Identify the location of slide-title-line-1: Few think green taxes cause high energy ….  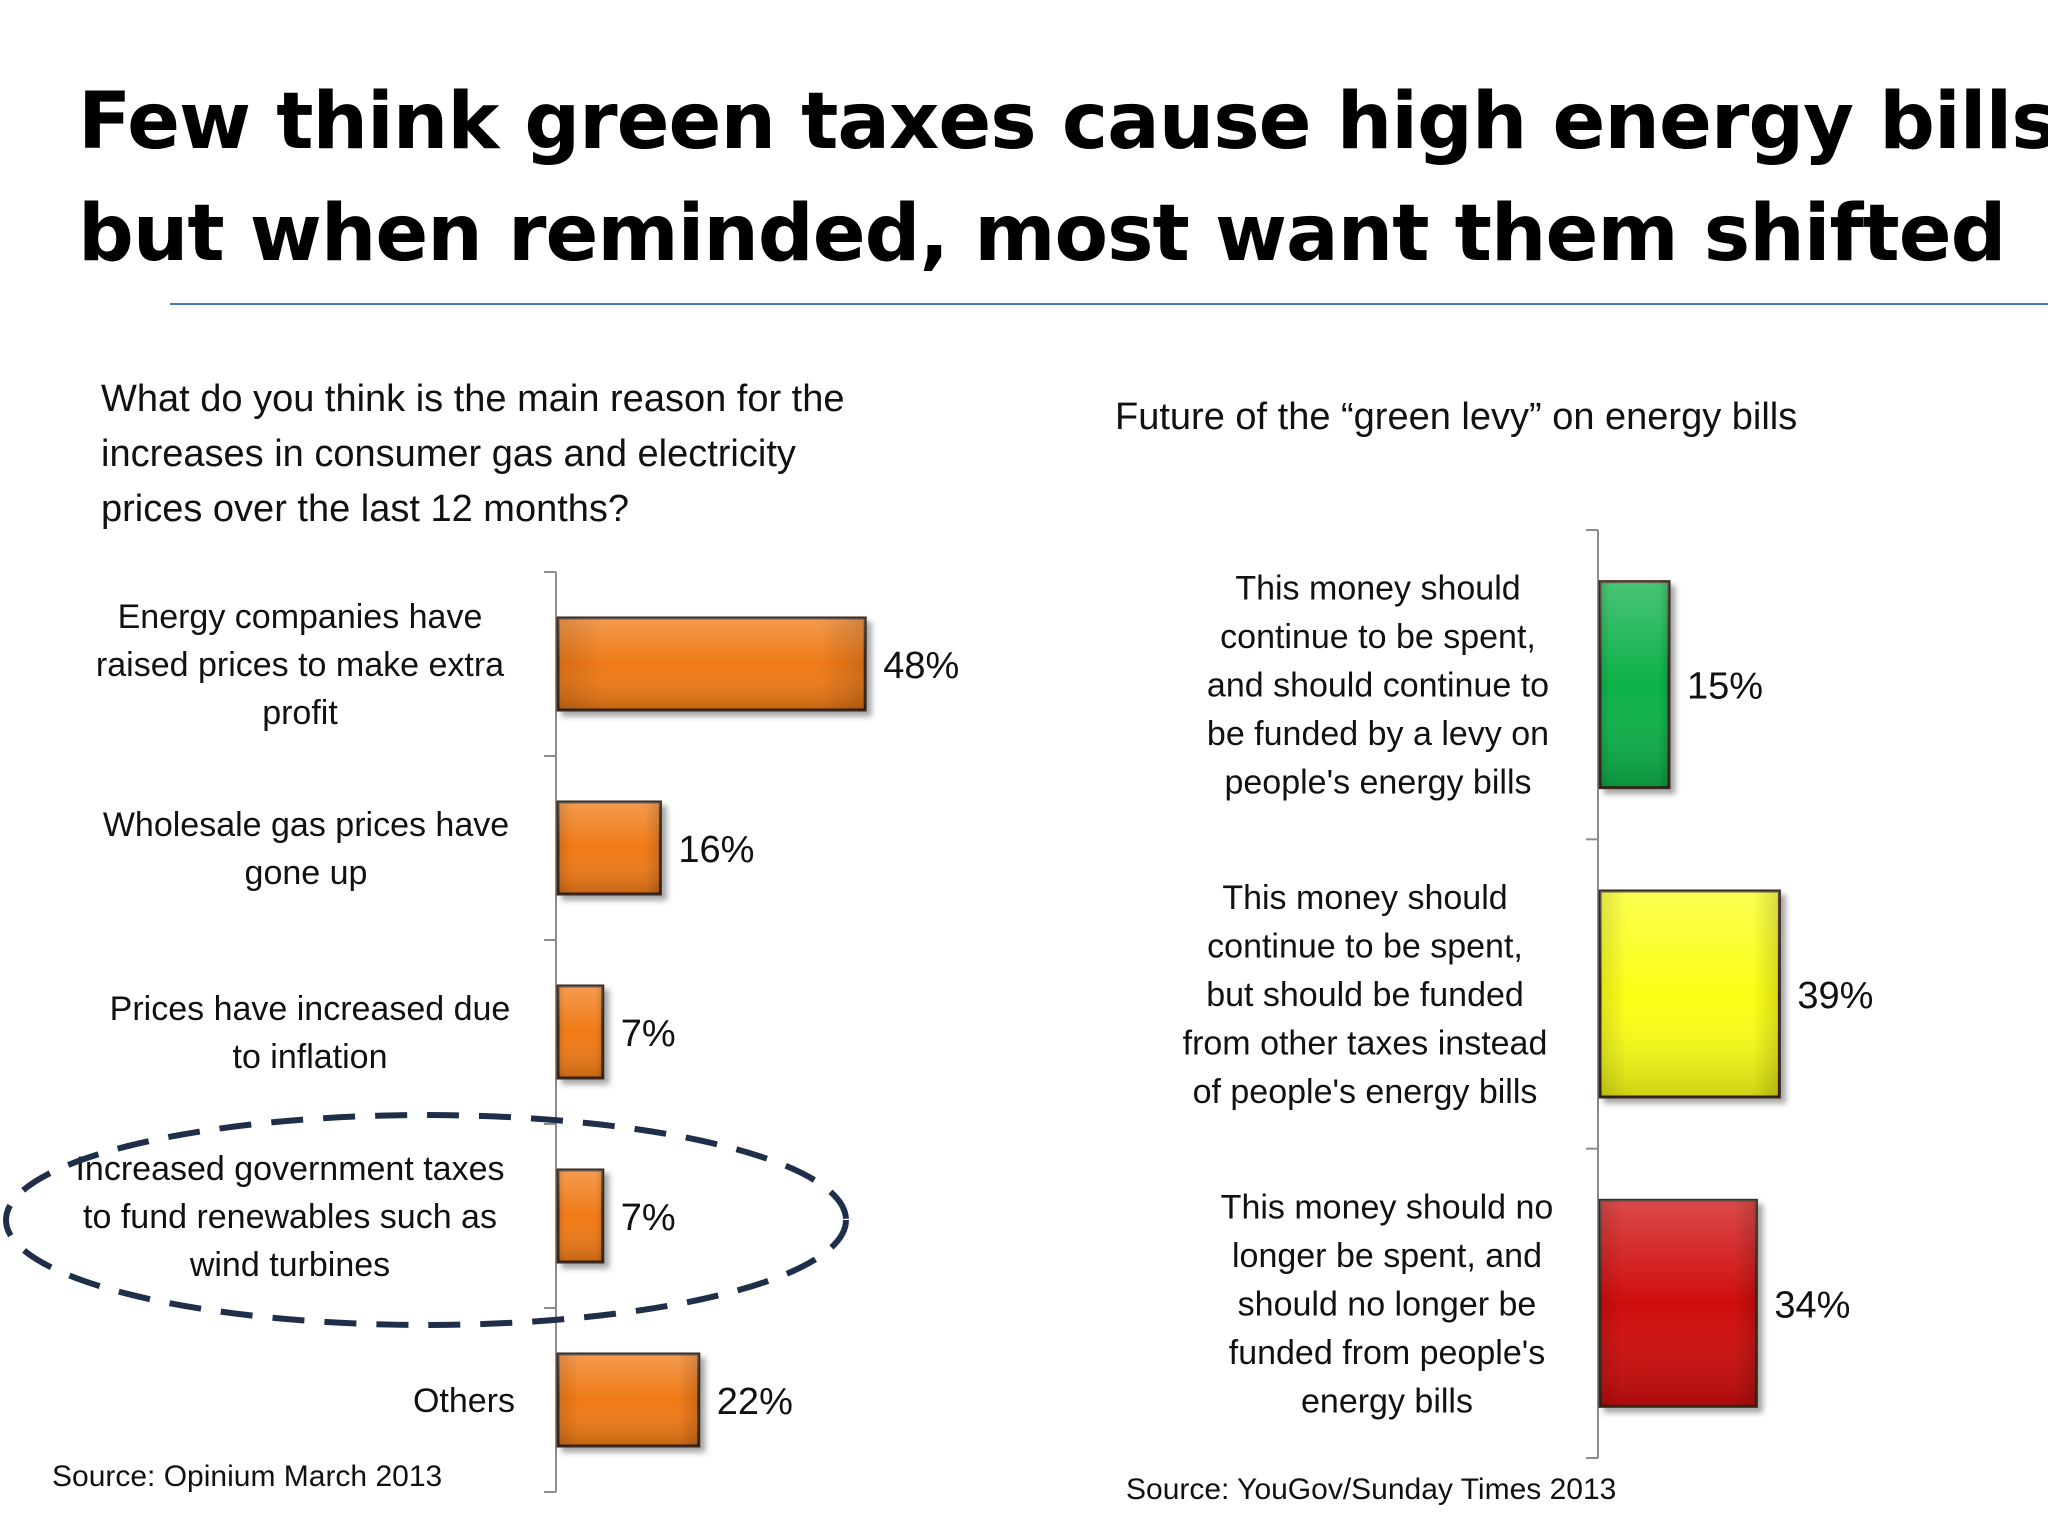
(1063, 122).